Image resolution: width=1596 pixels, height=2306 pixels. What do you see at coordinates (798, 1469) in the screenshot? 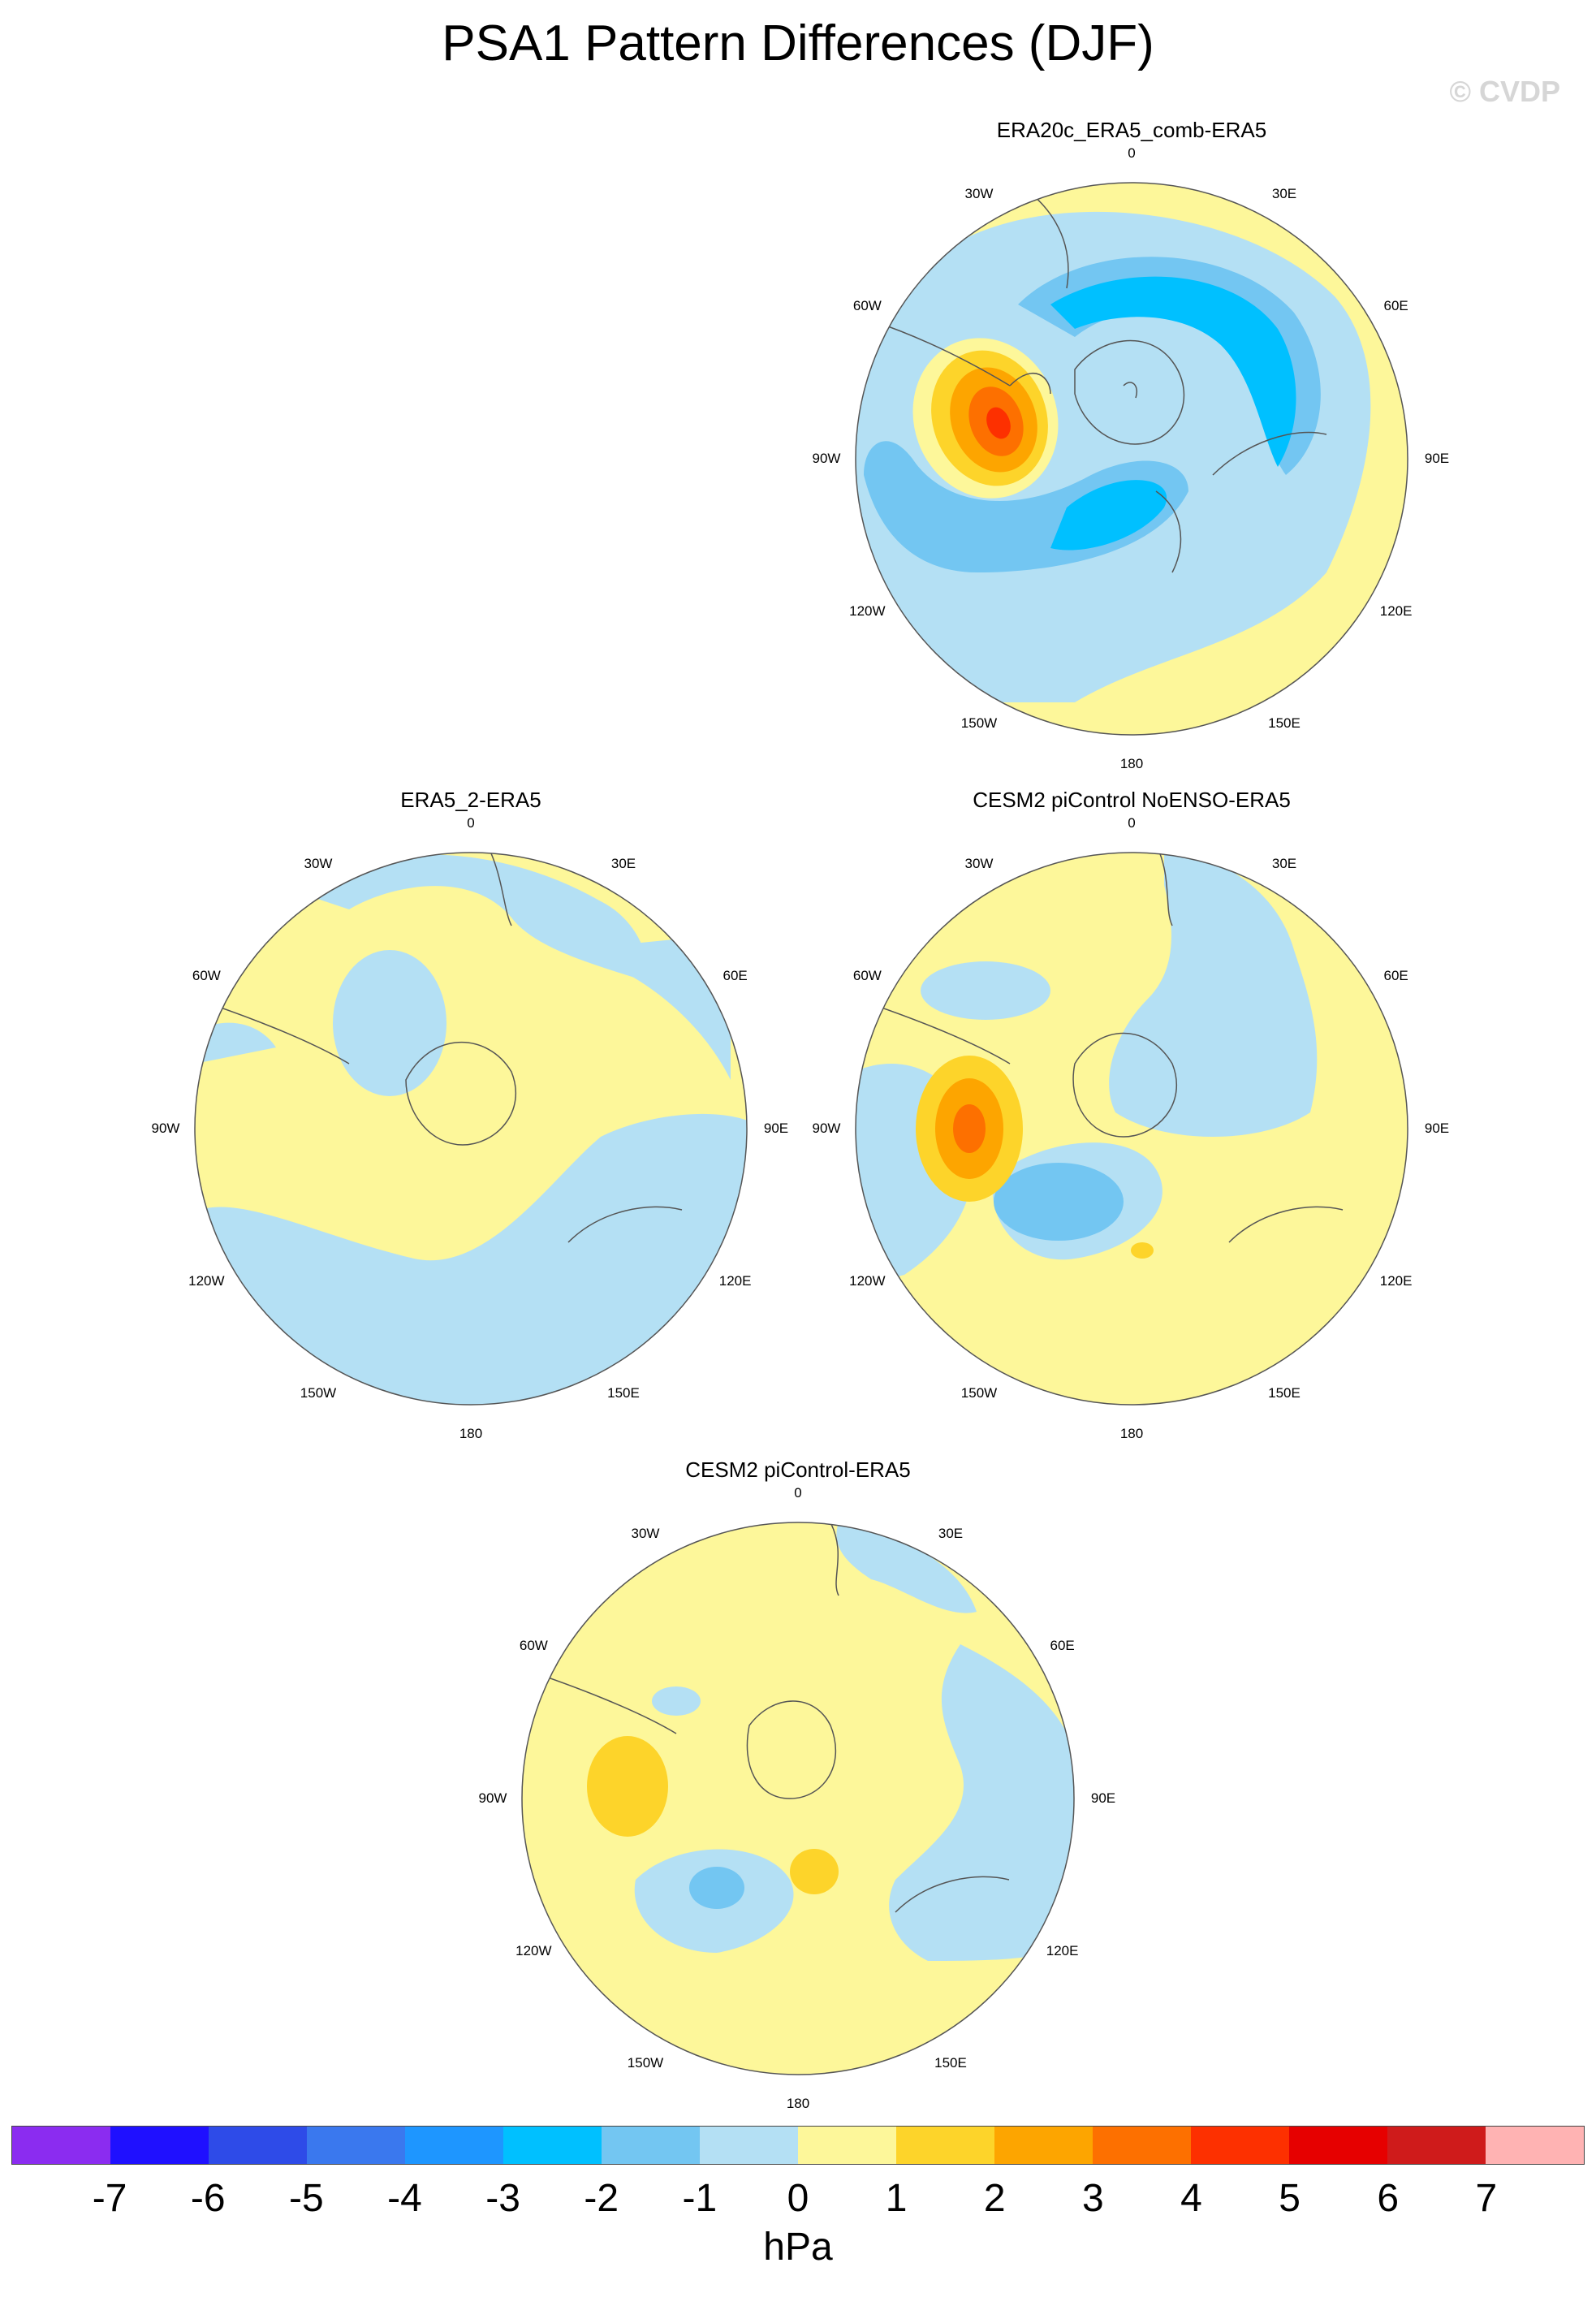
I see `panel-title: CESM2 piControl-ERA5` at bounding box center [798, 1469].